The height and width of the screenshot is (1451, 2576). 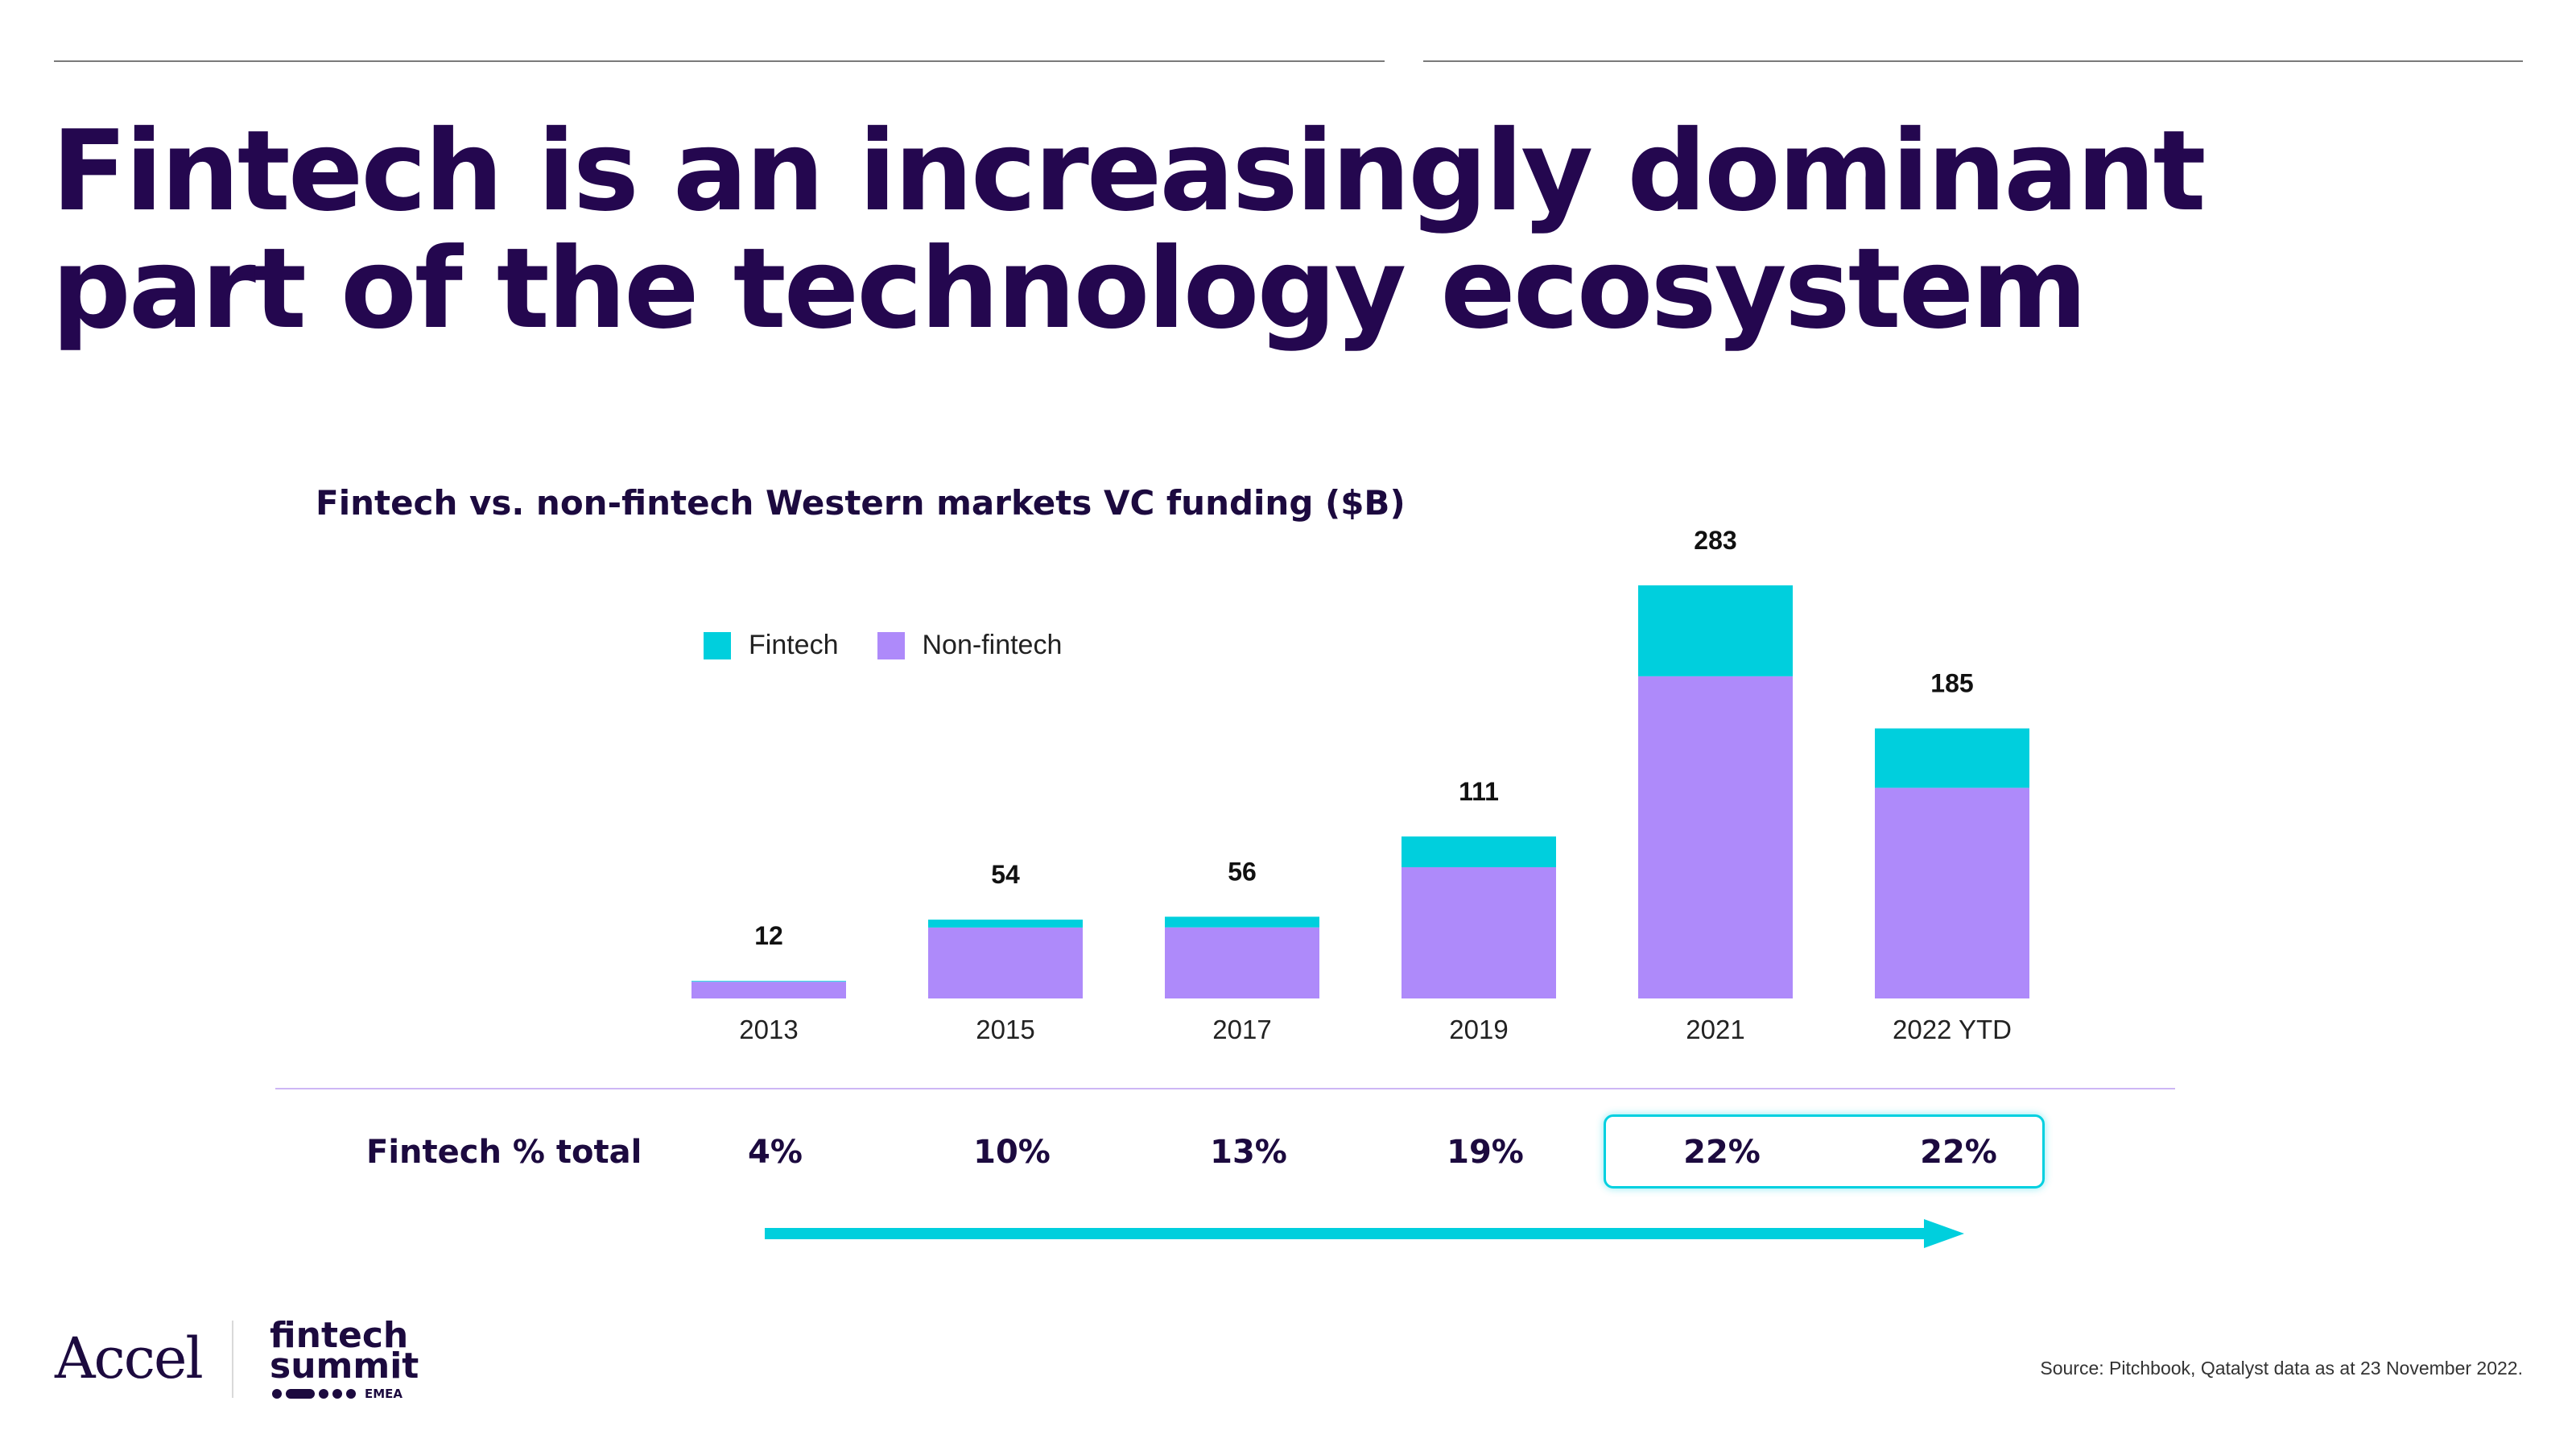 I want to click on fintech-share-value: 13%, so click(x=1248, y=1152).